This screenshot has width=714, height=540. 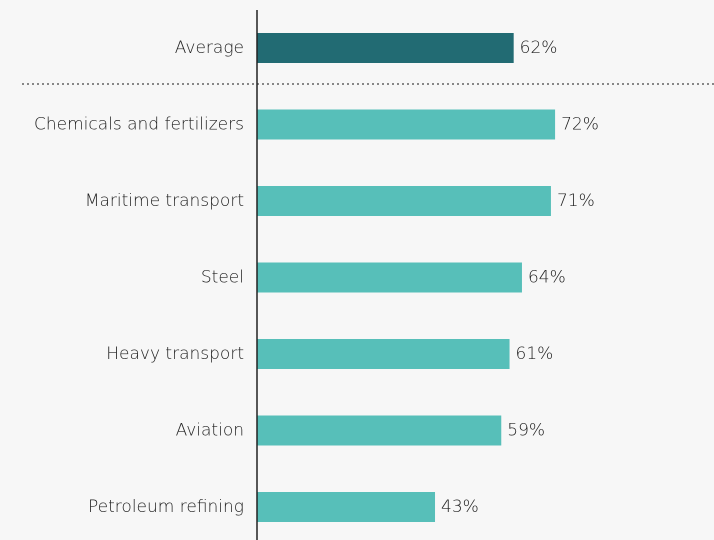 I want to click on value-label: 72%, so click(x=580, y=125).